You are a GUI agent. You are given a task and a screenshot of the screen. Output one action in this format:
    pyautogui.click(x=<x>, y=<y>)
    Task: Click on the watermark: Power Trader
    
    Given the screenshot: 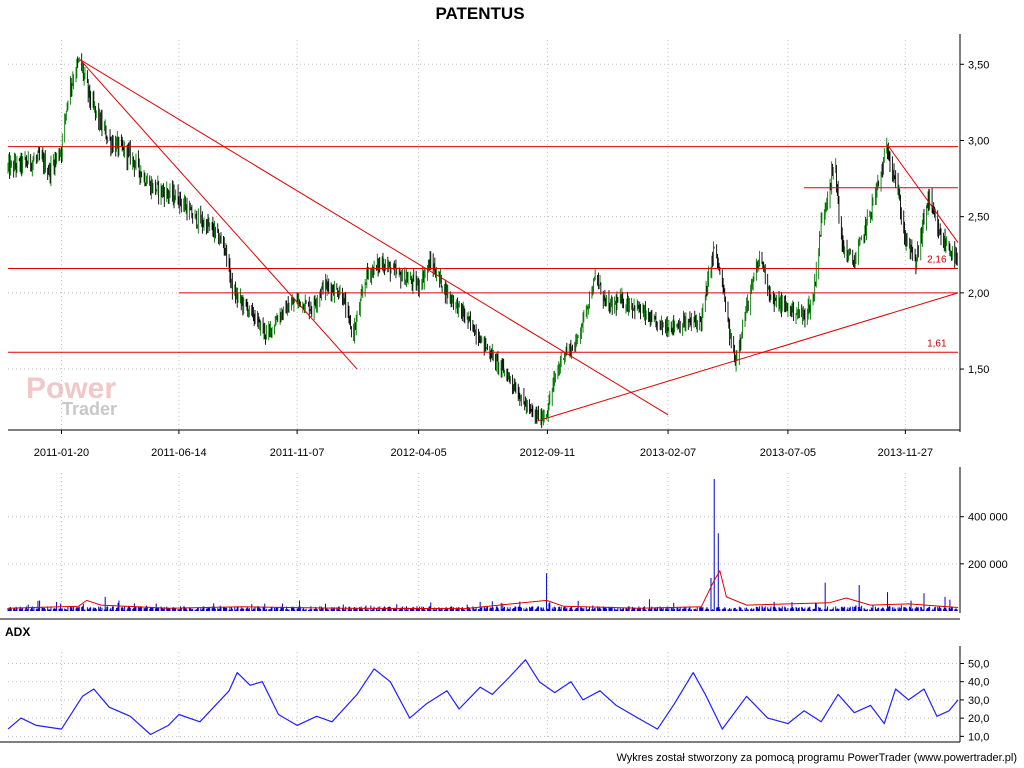 What is the action you would take?
    pyautogui.click(x=71, y=395)
    